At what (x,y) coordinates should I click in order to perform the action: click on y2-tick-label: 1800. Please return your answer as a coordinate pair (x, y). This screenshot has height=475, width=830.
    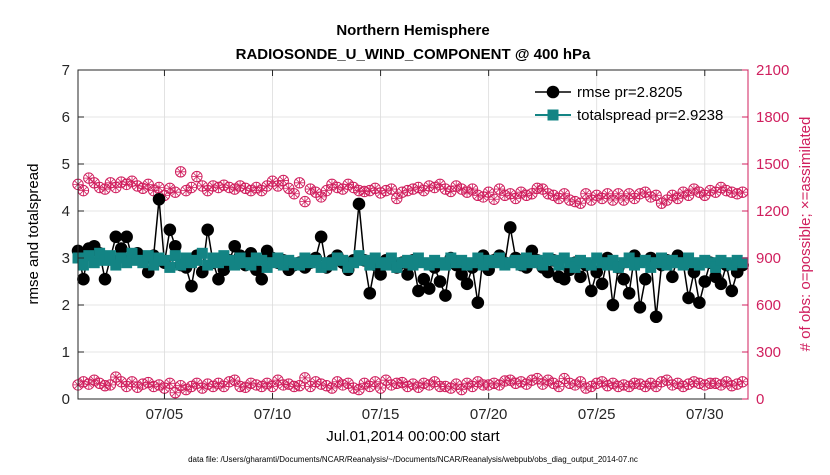
    Looking at the image, I should click on (772, 117).